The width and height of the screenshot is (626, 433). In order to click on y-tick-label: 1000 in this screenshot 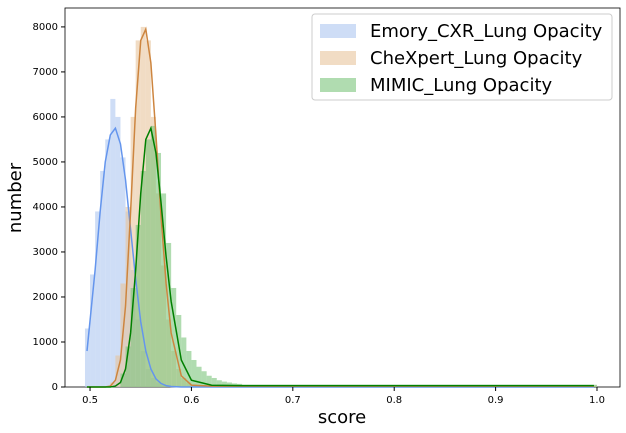, I will do `click(45, 342)`.